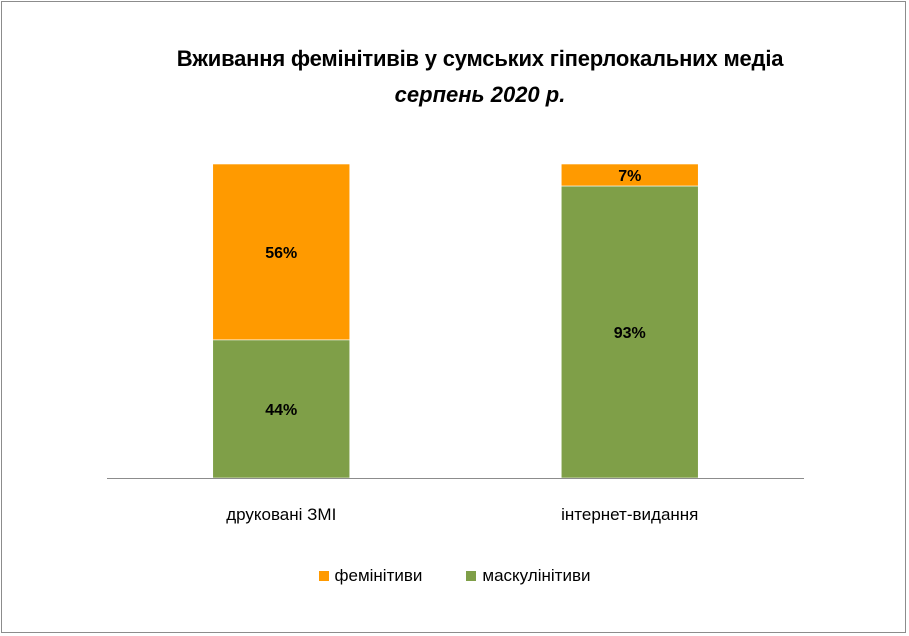 The height and width of the screenshot is (636, 909). I want to click on legend-item-feminitives: фемінітиви, so click(370, 576).